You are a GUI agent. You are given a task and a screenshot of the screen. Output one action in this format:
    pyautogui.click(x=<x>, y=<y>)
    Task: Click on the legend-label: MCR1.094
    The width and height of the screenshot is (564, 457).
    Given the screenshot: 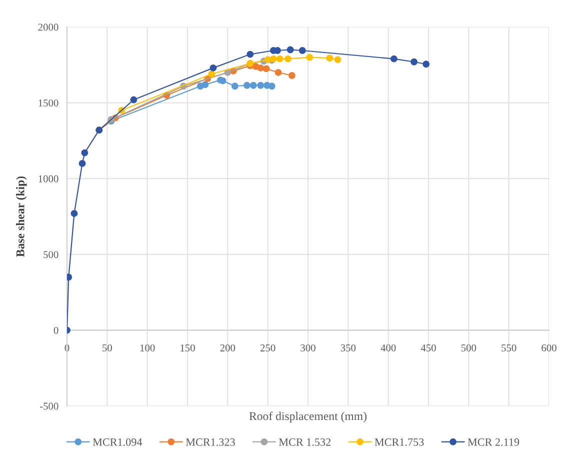 What is the action you would take?
    pyautogui.click(x=117, y=442)
    